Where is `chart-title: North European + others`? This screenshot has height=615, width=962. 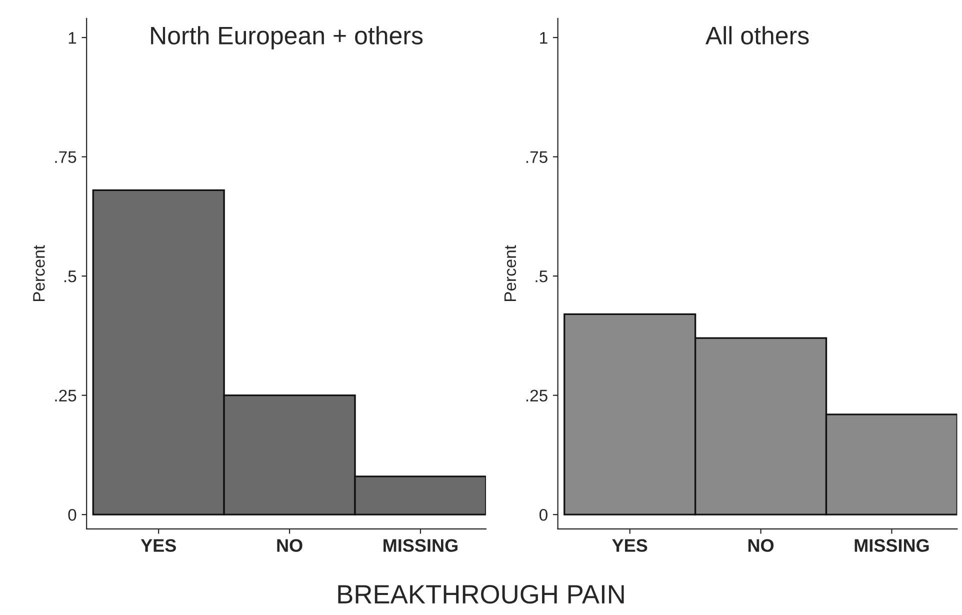 chart-title: North European + others is located at coordinates (287, 38).